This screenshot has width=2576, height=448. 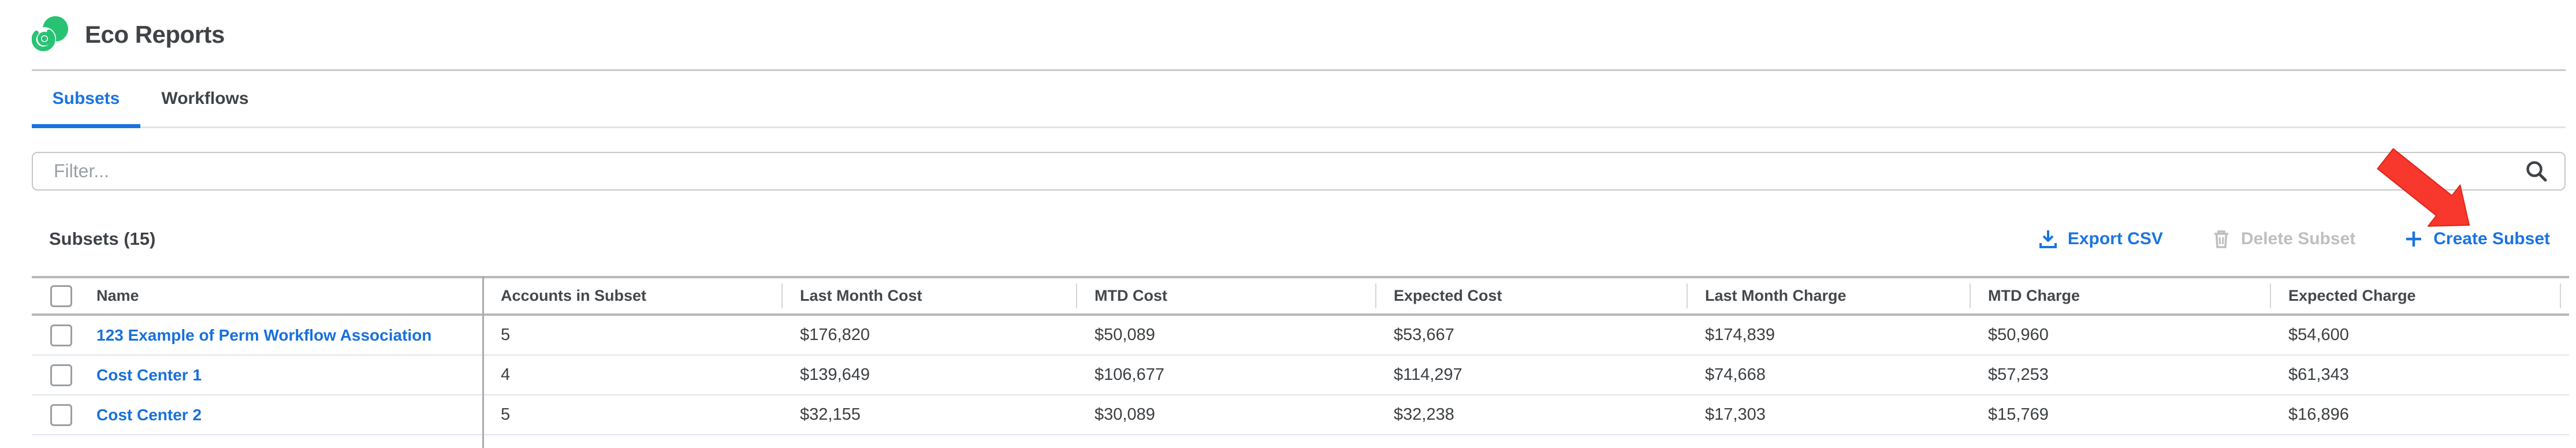 I want to click on cell-expected-cost: $53,667, so click(x=1424, y=335).